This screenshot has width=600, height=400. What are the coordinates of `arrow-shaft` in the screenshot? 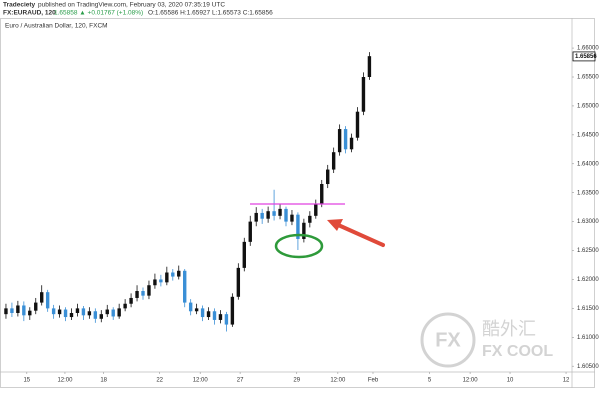 It's located at (359, 234).